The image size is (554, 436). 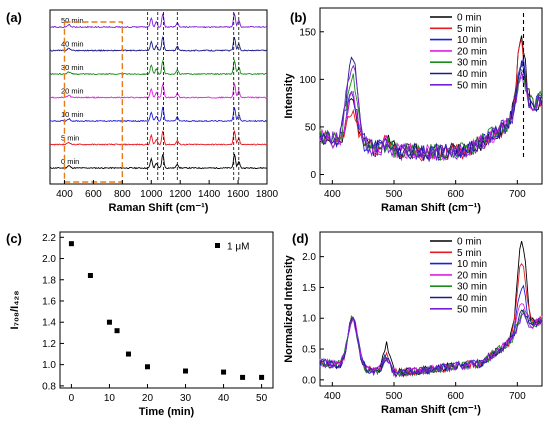 What do you see at coordinates (14, 17) in the screenshot?
I see `panel-label-a: (a)` at bounding box center [14, 17].